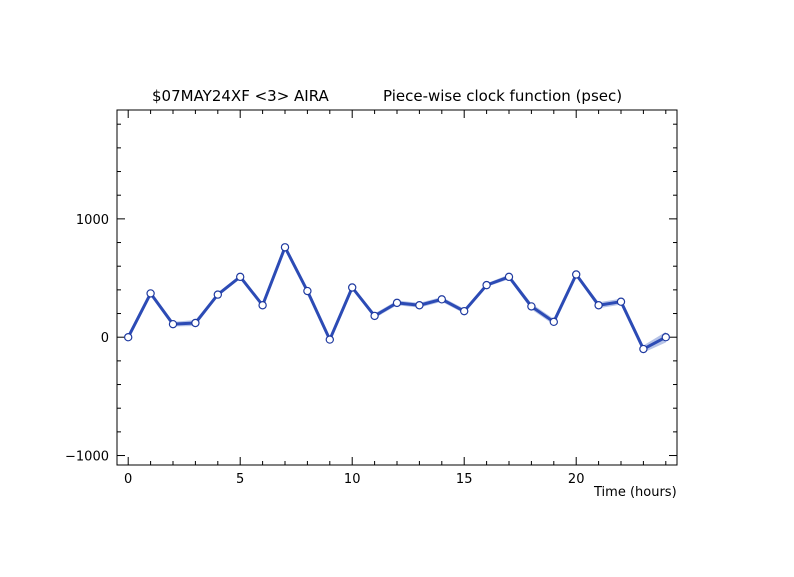  What do you see at coordinates (87, 457) in the screenshot?
I see `y-tick-label: −1000` at bounding box center [87, 457].